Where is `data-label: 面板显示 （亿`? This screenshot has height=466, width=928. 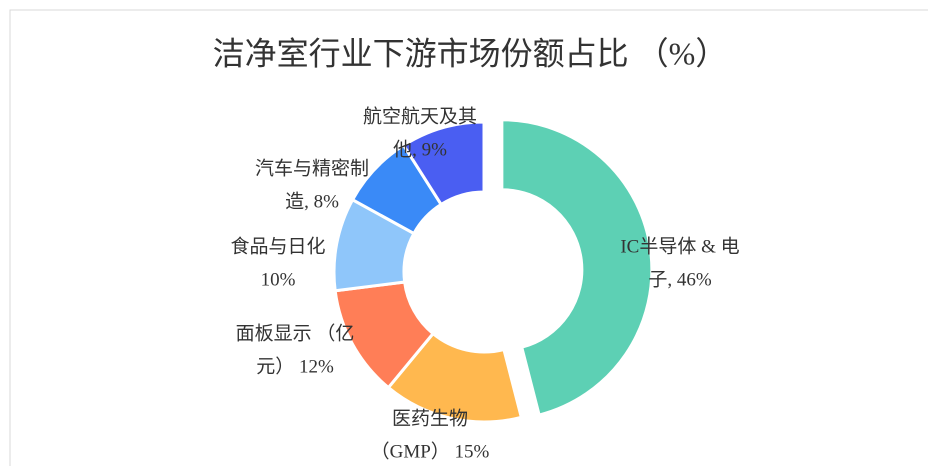 data-label: 面板显示 （亿 is located at coordinates (295, 333).